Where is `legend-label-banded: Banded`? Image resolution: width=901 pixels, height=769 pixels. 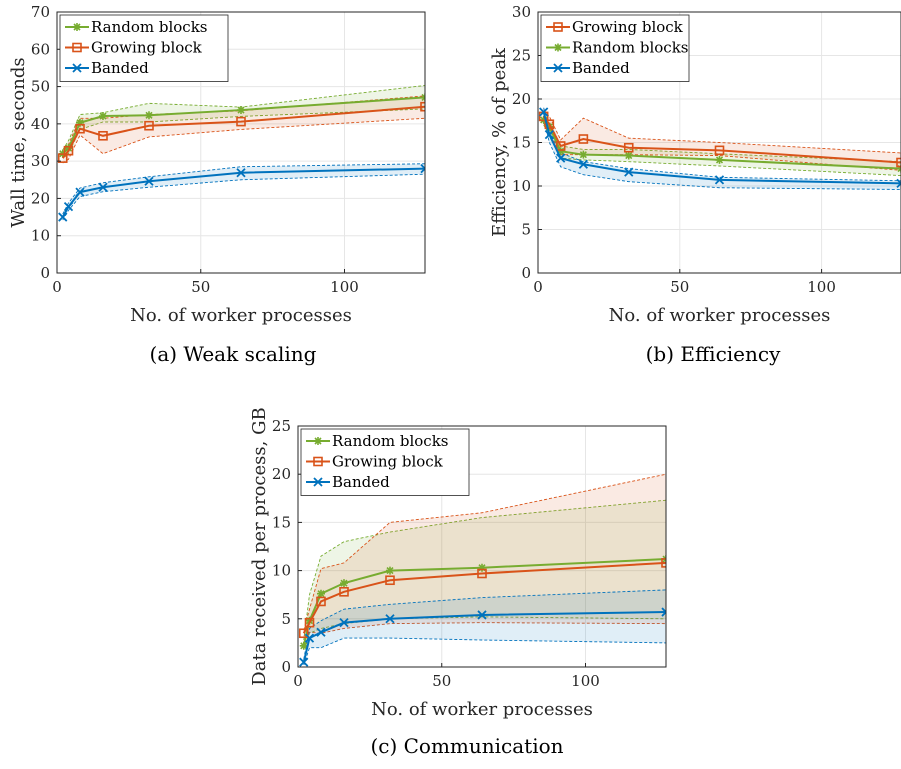
legend-label-banded: Banded is located at coordinates (120, 68).